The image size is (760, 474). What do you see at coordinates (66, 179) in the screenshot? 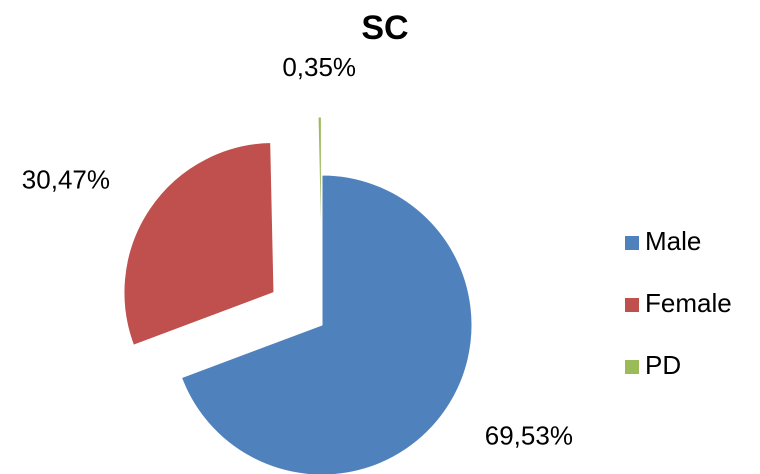
I see `data-label: 30,47%` at bounding box center [66, 179].